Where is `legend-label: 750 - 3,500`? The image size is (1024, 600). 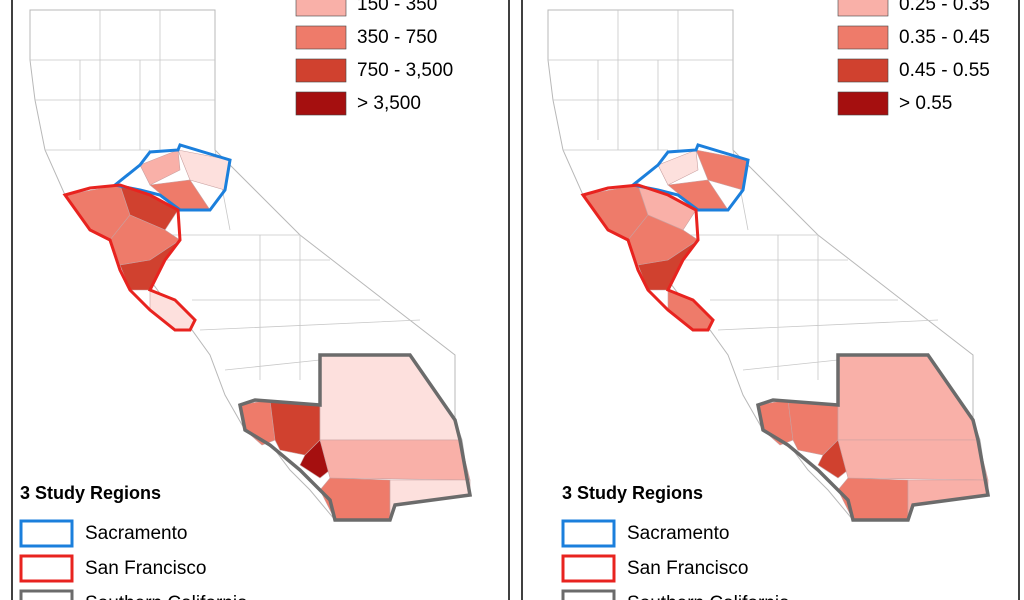
legend-label: 750 - 3,500 is located at coordinates (405, 70).